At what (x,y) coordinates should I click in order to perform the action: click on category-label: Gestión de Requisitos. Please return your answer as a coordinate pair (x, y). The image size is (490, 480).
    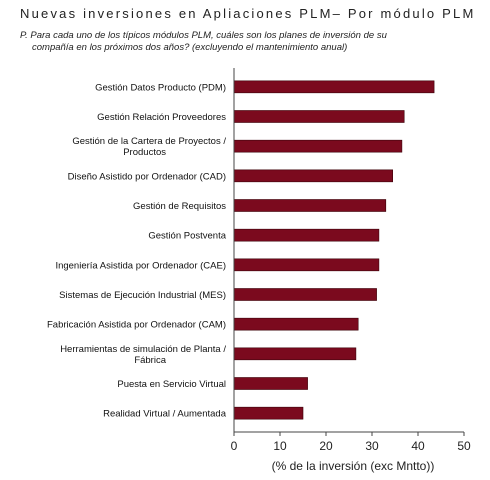
    Looking at the image, I should click on (179, 206).